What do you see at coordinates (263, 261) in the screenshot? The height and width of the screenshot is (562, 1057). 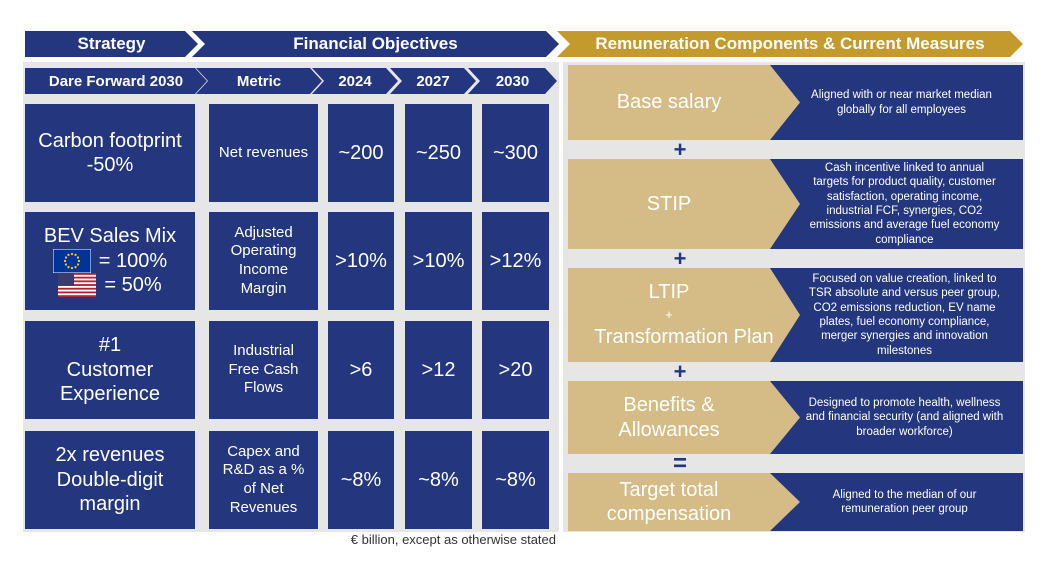 I see `metric-adjusted-operating-income-margin: Adjusted Operating Income Margin` at bounding box center [263, 261].